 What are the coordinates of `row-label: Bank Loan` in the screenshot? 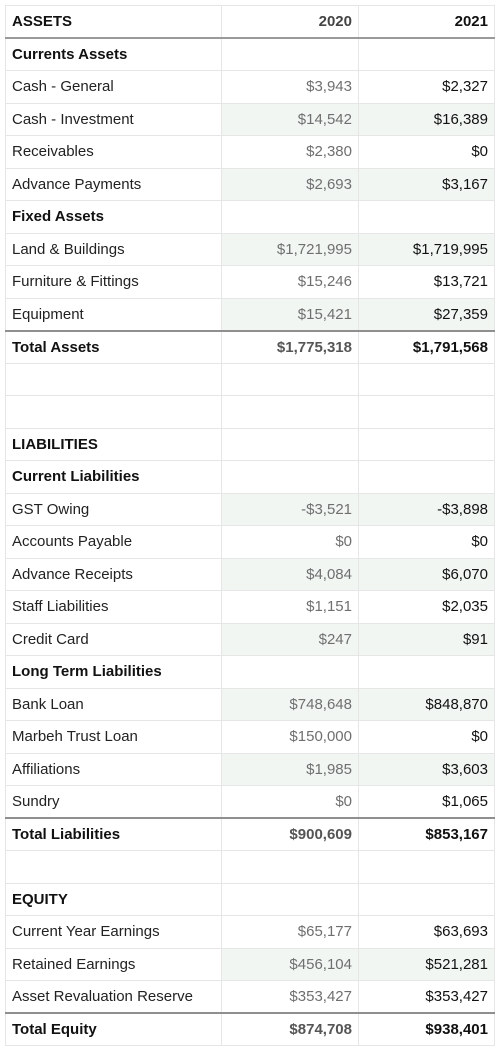 It's located at (113, 704).